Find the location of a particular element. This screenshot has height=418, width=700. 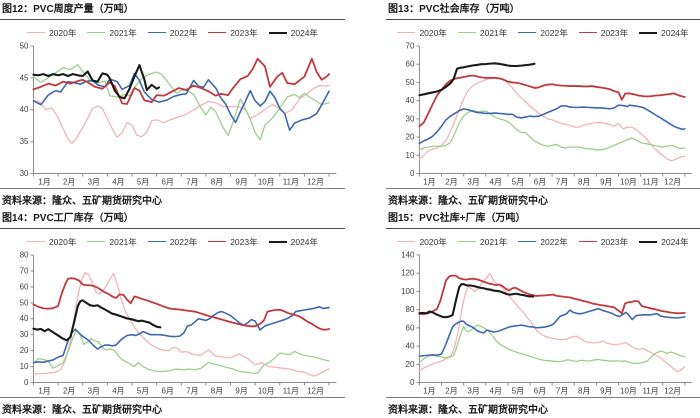

chart-title: 图12：PVC周度产量（万吨） is located at coordinates (68, 9).